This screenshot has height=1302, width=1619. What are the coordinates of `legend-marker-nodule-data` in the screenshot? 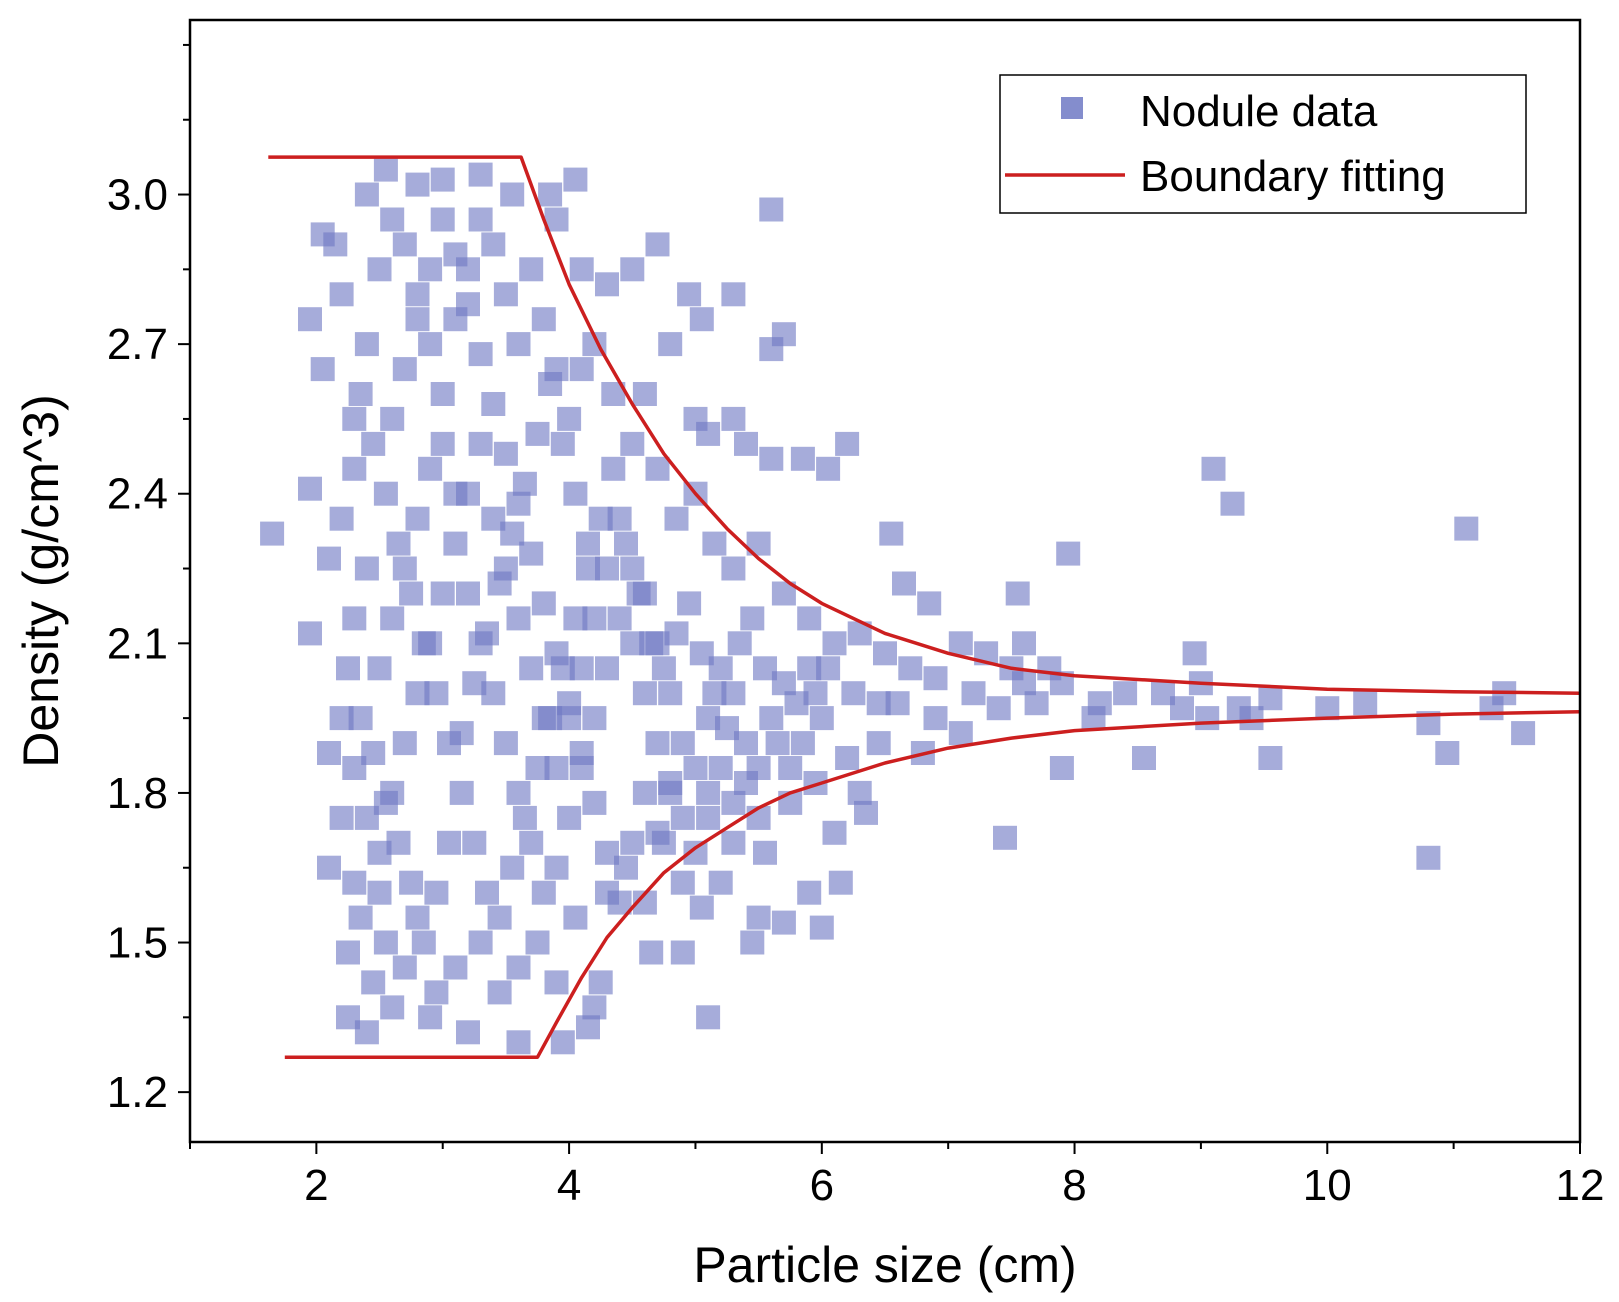 It's located at (1072, 108).